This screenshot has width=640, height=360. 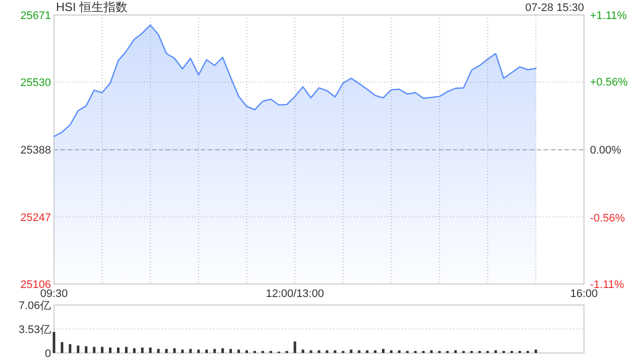 I want to click on y-tick-label: 25388, so click(x=35, y=150).